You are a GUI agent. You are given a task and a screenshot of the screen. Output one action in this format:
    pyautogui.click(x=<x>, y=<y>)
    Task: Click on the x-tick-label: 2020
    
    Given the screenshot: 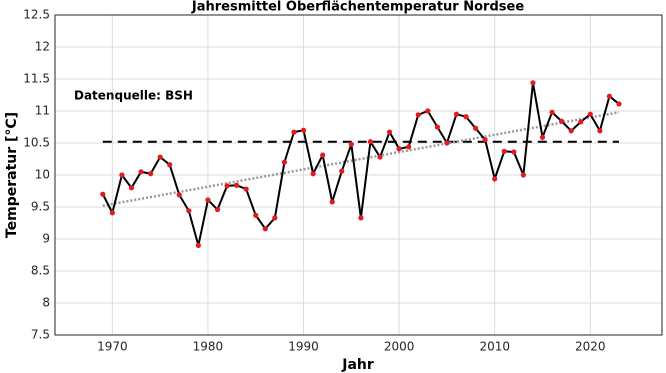 What is the action you would take?
    pyautogui.click(x=590, y=347)
    